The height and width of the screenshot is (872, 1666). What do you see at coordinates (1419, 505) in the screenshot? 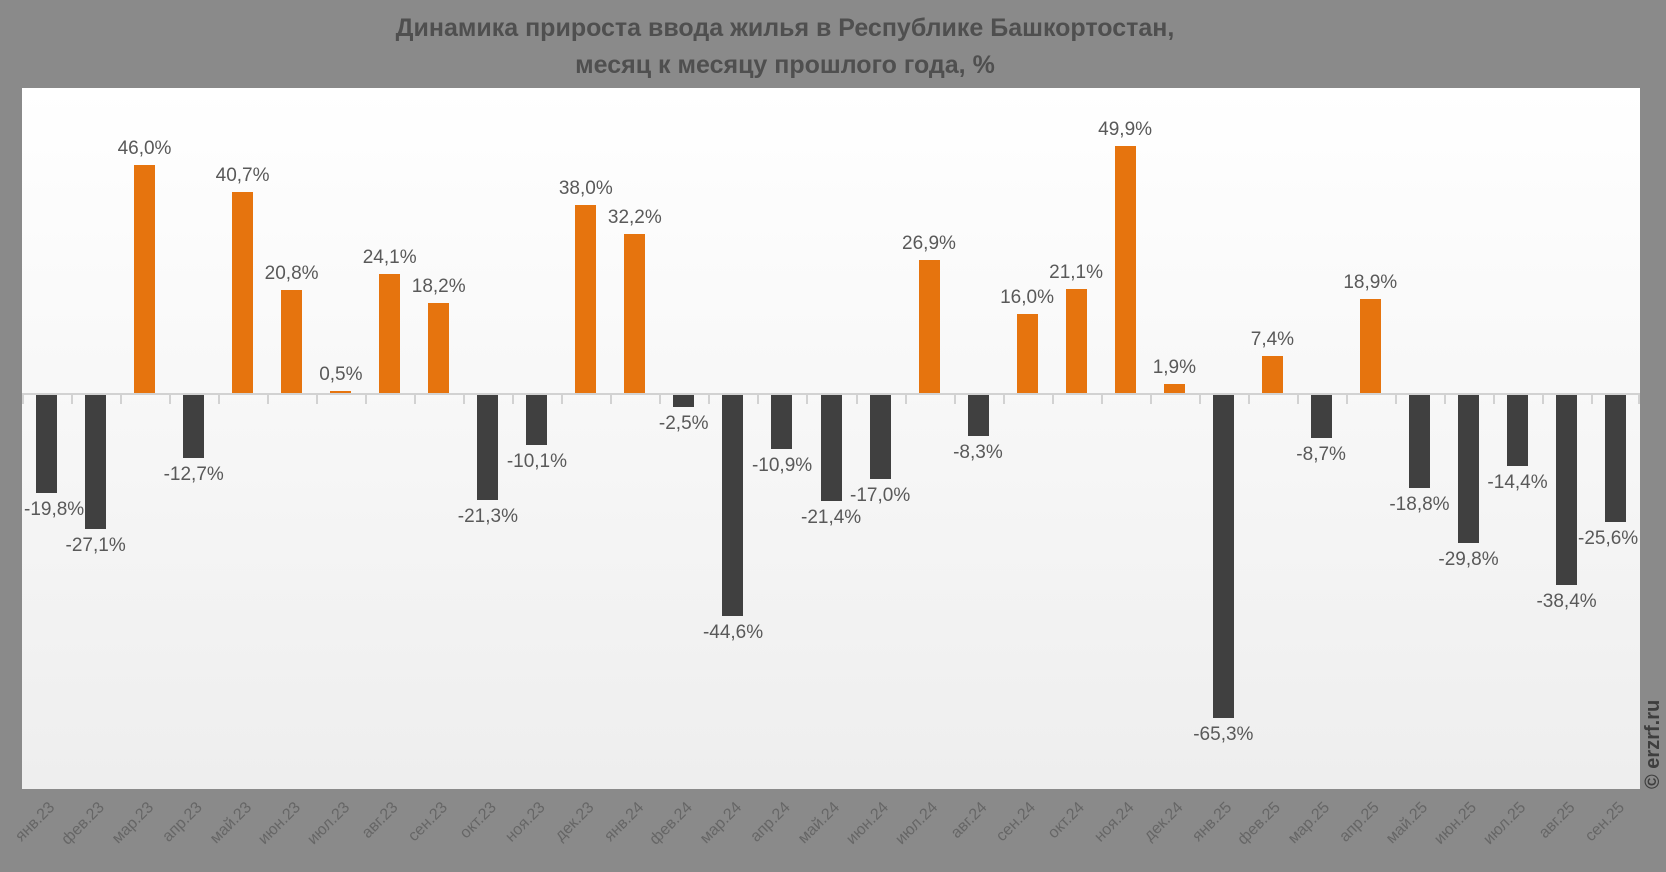
I see `bar-label-май.25: -18,8%` at bounding box center [1419, 505].